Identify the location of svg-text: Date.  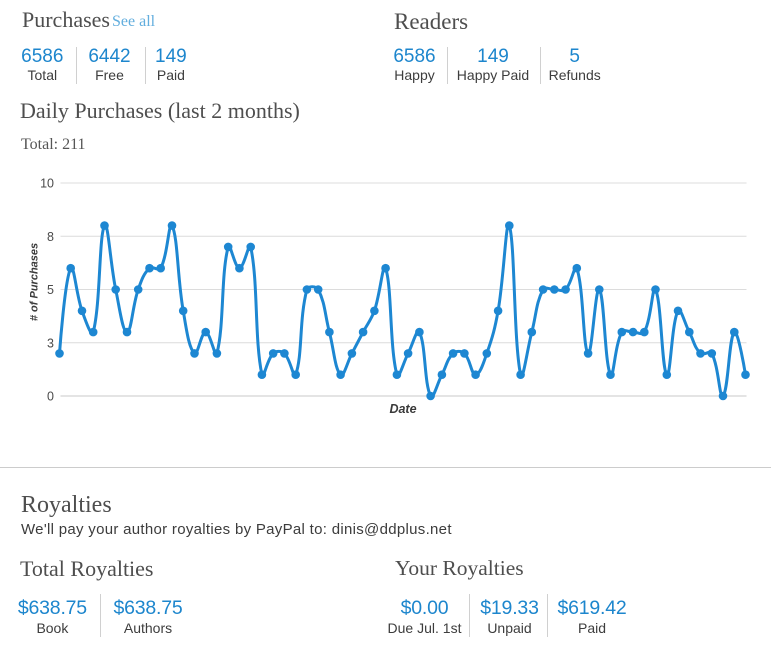
(402, 409).